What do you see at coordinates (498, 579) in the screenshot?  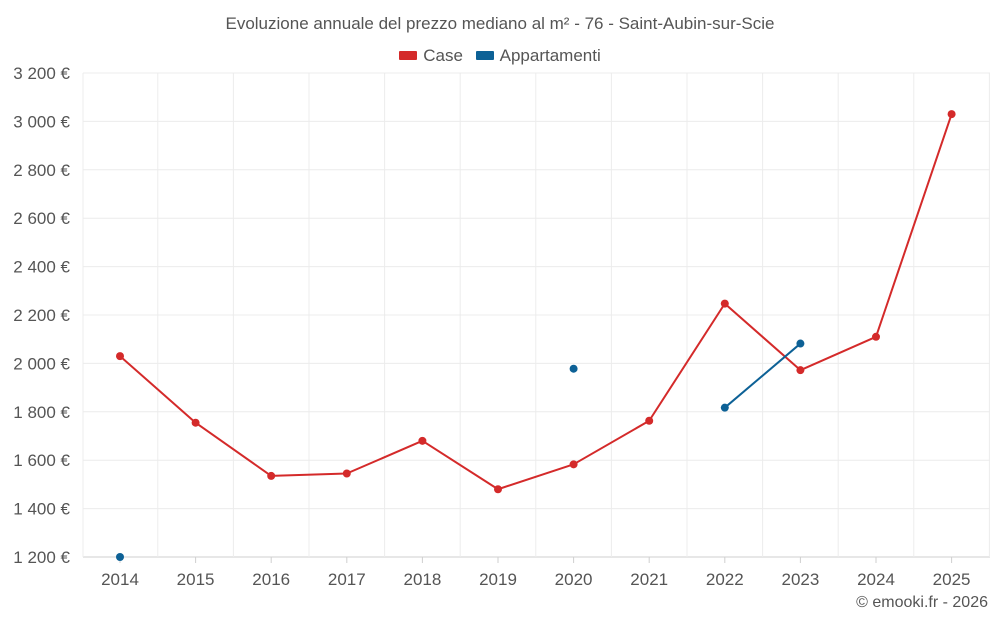 I see `x-tick-label: 2019` at bounding box center [498, 579].